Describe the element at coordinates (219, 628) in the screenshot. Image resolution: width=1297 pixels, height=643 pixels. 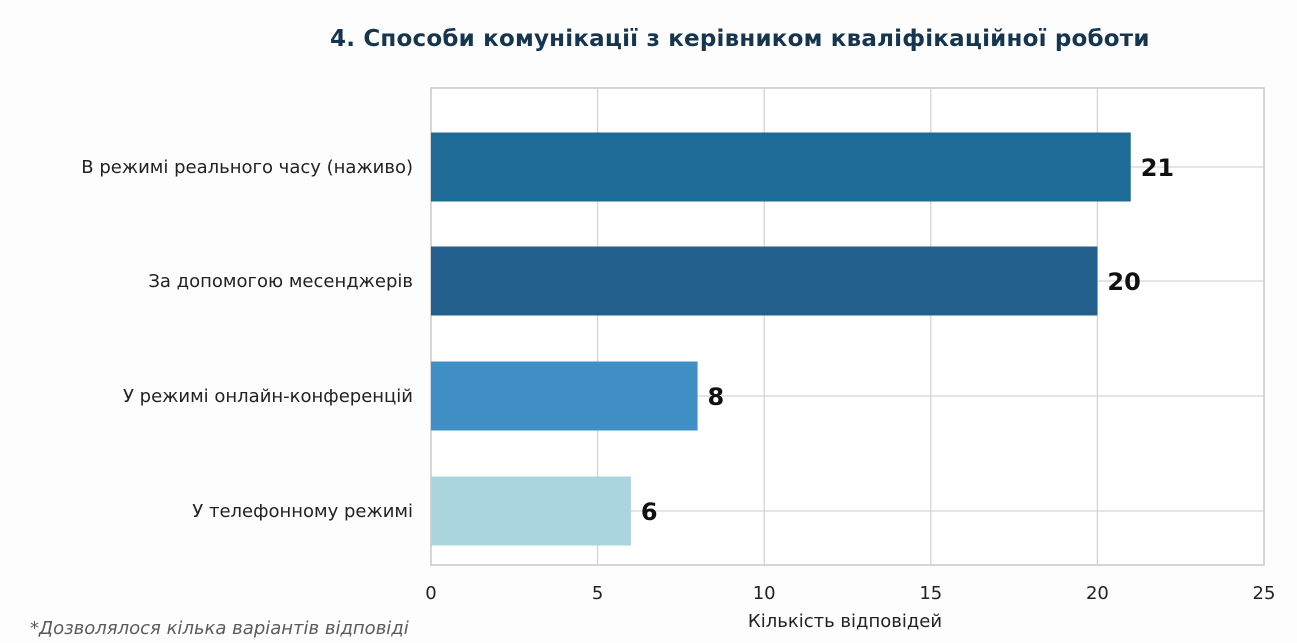
I see `footnote: *Дозволялося кілька варіантів відповіді` at that location.